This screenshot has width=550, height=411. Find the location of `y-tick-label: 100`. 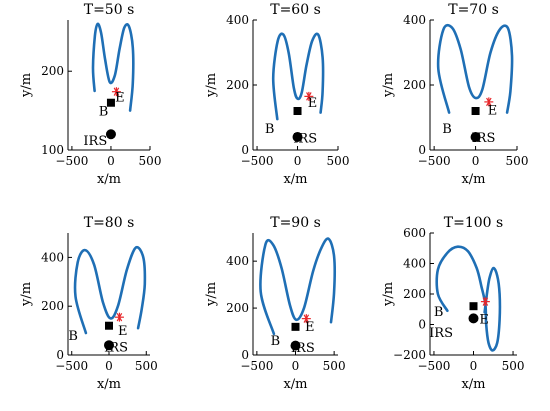

y-tick-label: 100 is located at coordinates (52, 150).